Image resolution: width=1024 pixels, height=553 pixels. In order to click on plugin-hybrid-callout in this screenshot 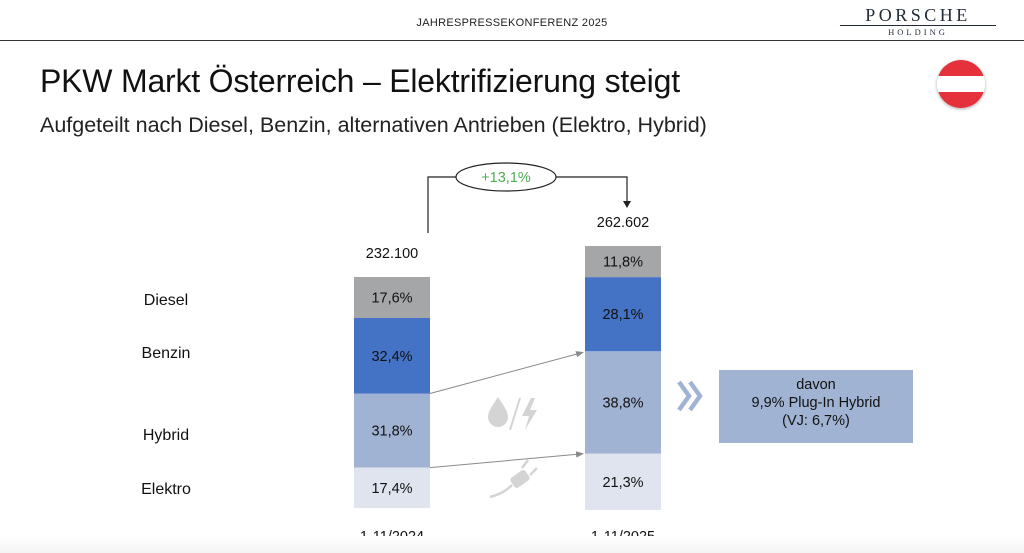, I will do `click(816, 406)`.